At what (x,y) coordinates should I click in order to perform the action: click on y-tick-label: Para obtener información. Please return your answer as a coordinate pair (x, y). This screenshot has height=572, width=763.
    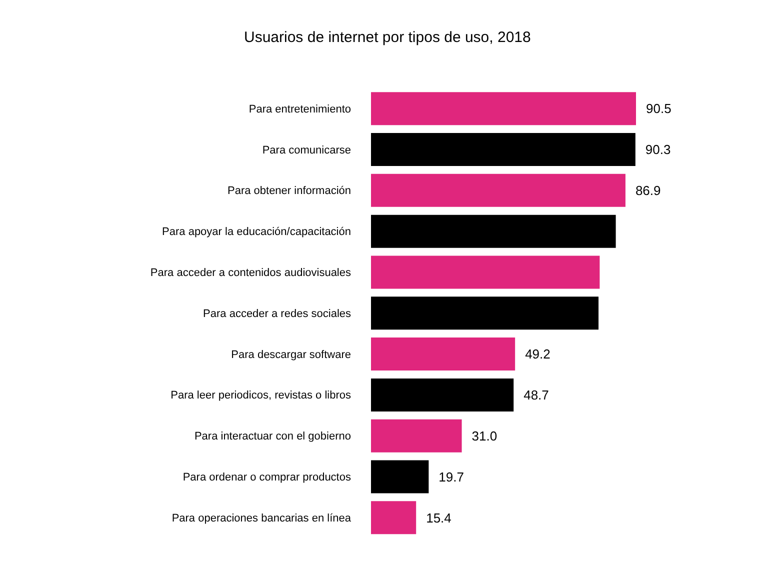
    Looking at the image, I should click on (289, 191).